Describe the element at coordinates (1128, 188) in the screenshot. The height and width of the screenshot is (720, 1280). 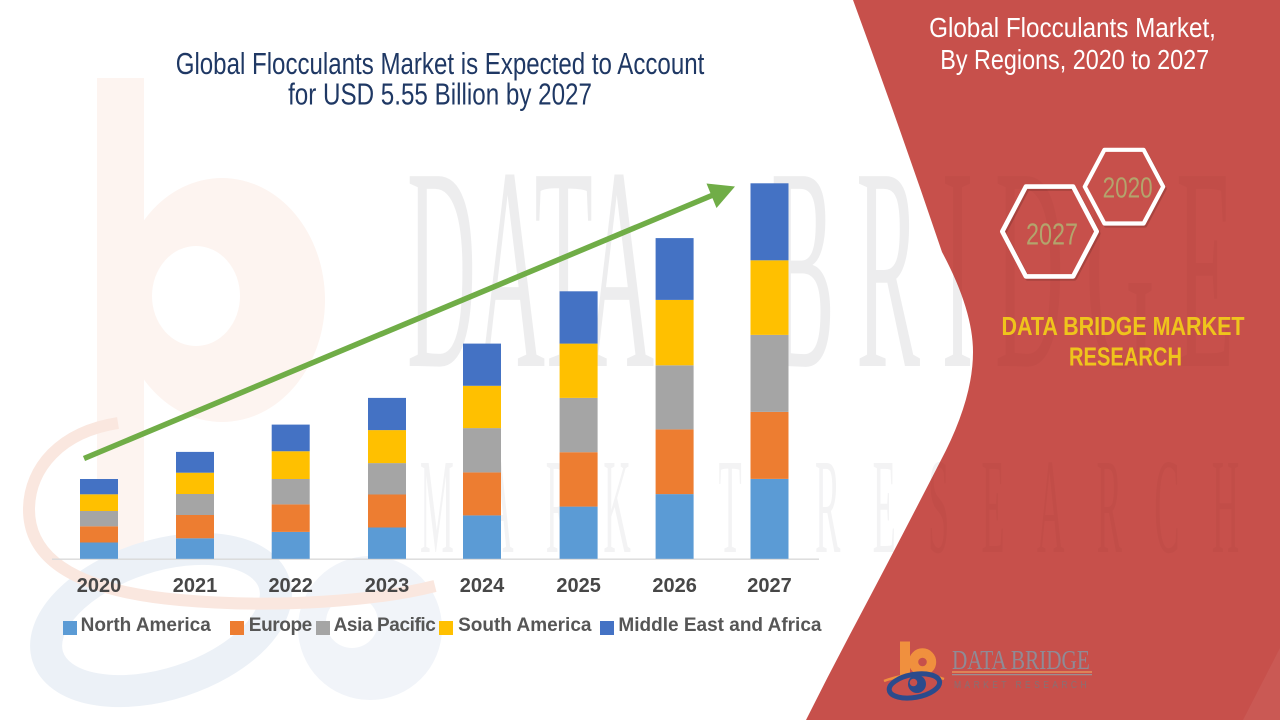
I see `svg-text: 2020` at that location.